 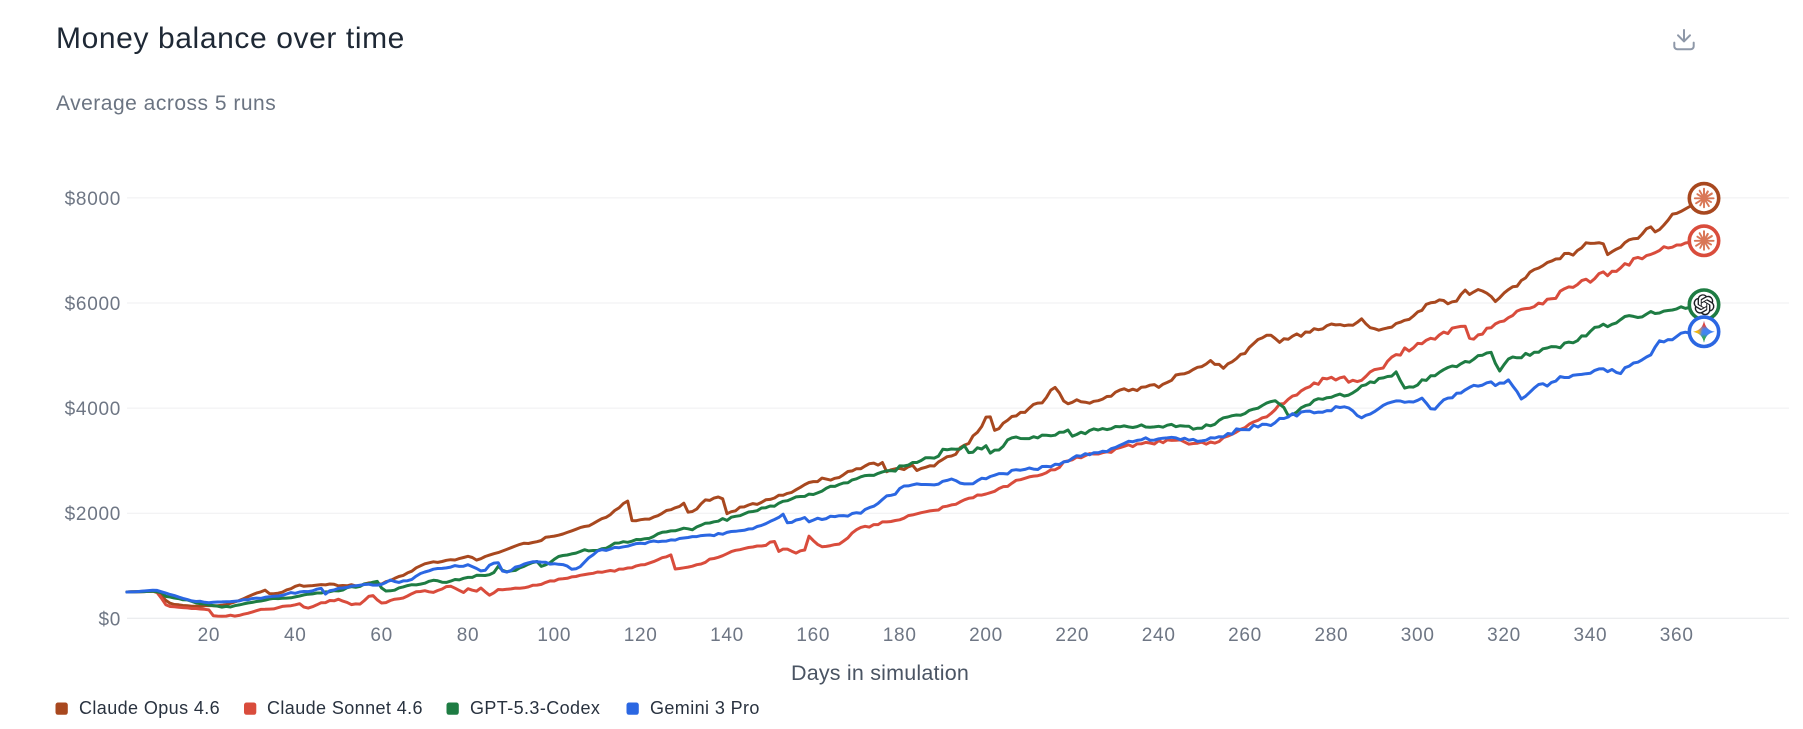 What do you see at coordinates (166, 103) in the screenshot?
I see `svg-text: Average across 5 runs` at bounding box center [166, 103].